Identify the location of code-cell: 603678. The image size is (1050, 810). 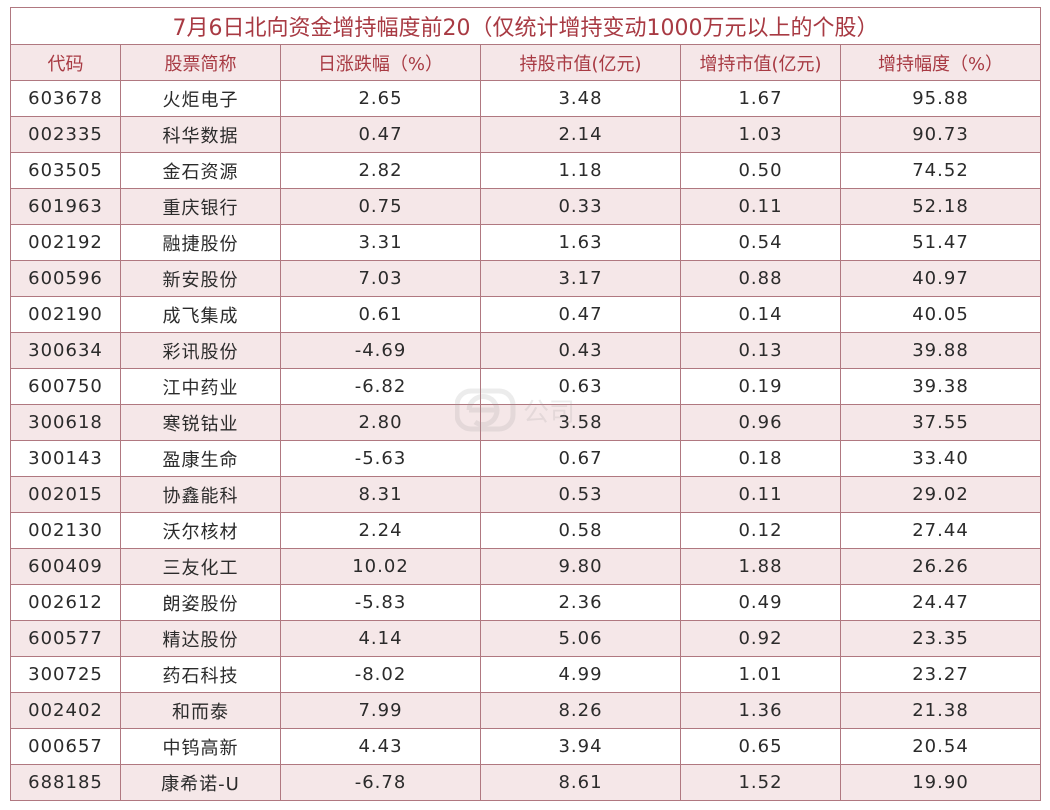
(65, 98).